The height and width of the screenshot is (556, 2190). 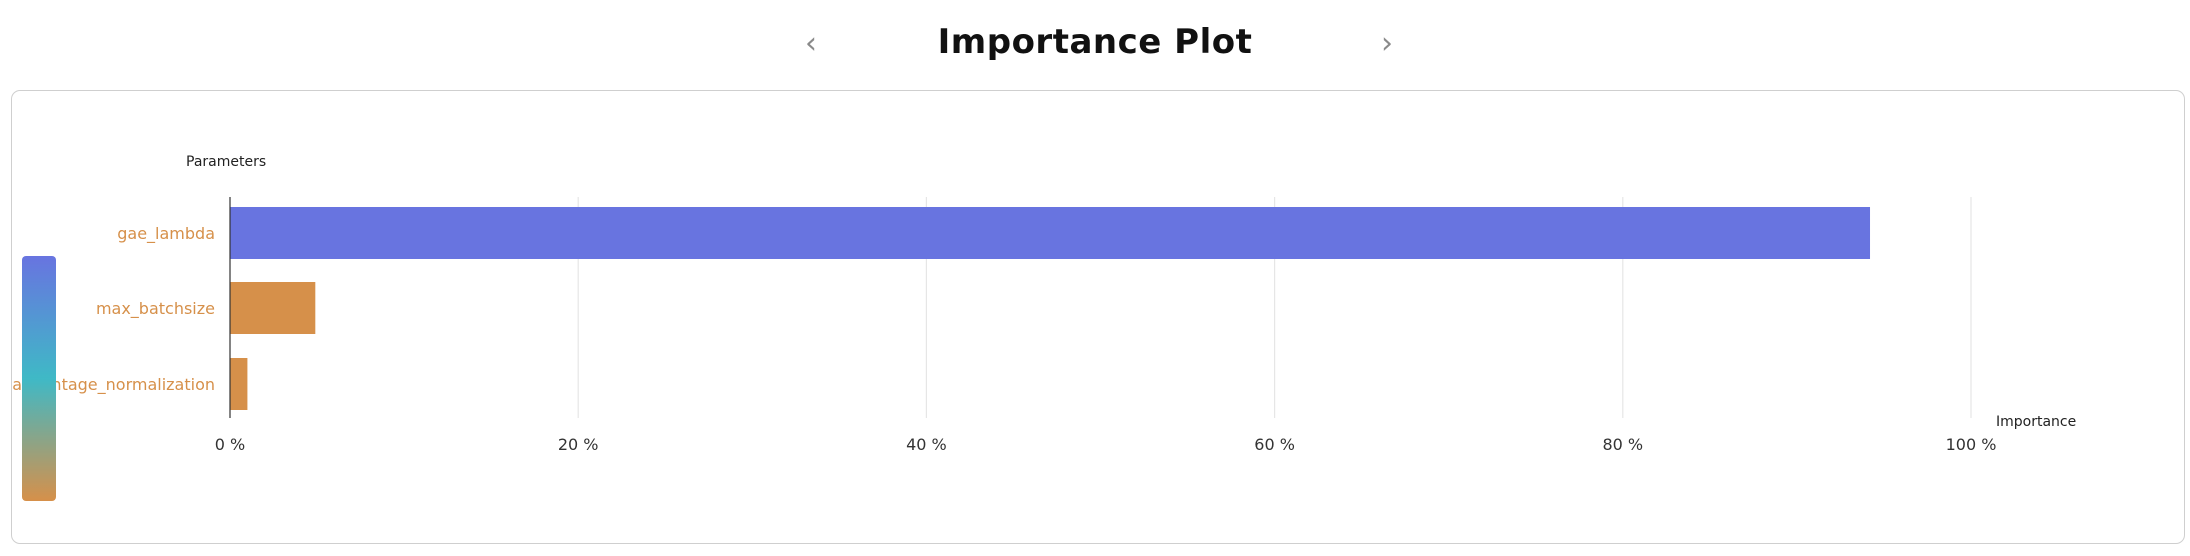 What do you see at coordinates (926, 444) in the screenshot?
I see `x-tick-label-40: 40 %` at bounding box center [926, 444].